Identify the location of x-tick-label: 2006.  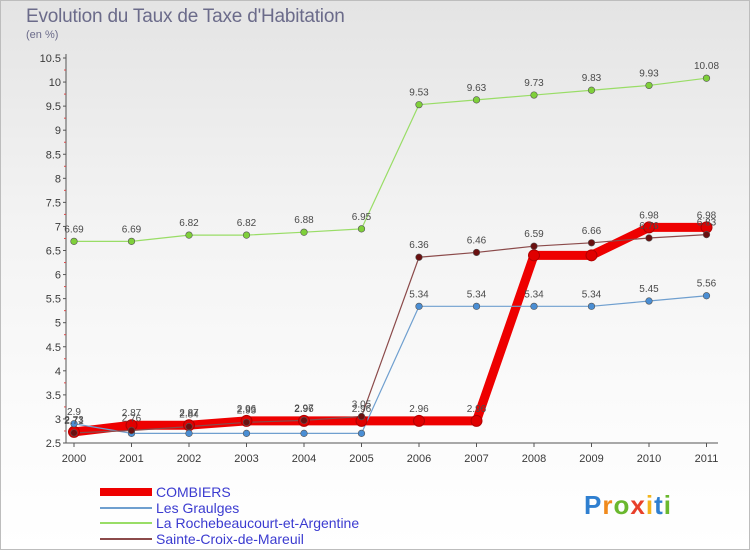
(419, 459).